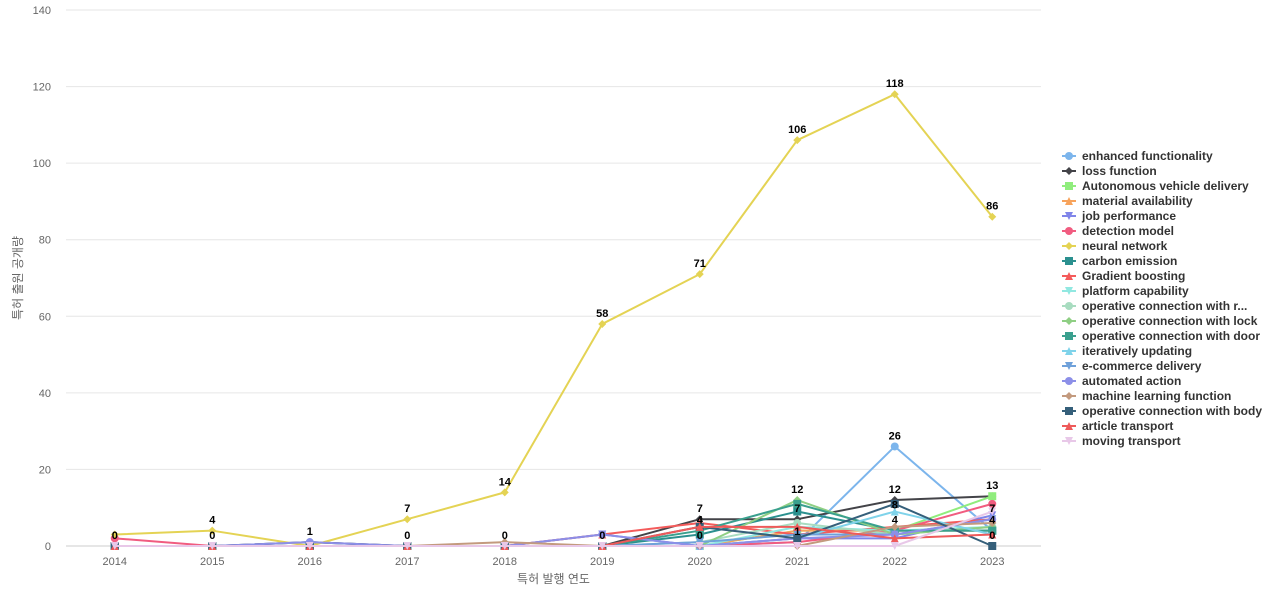 The height and width of the screenshot is (605, 1280). I want to click on legend-label: operative connection with door, so click(1171, 336).